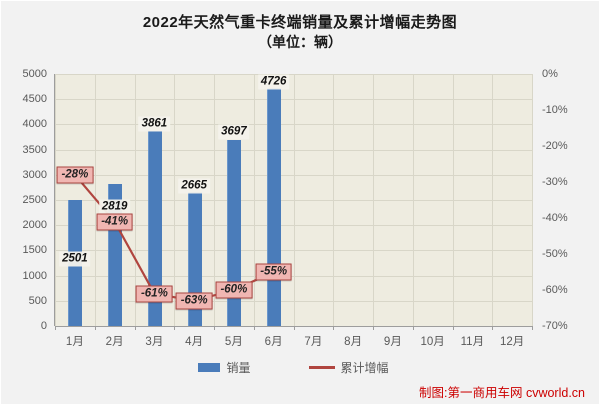 This screenshot has width=600, height=405. I want to click on x-tick-label: 5月, so click(233, 342).